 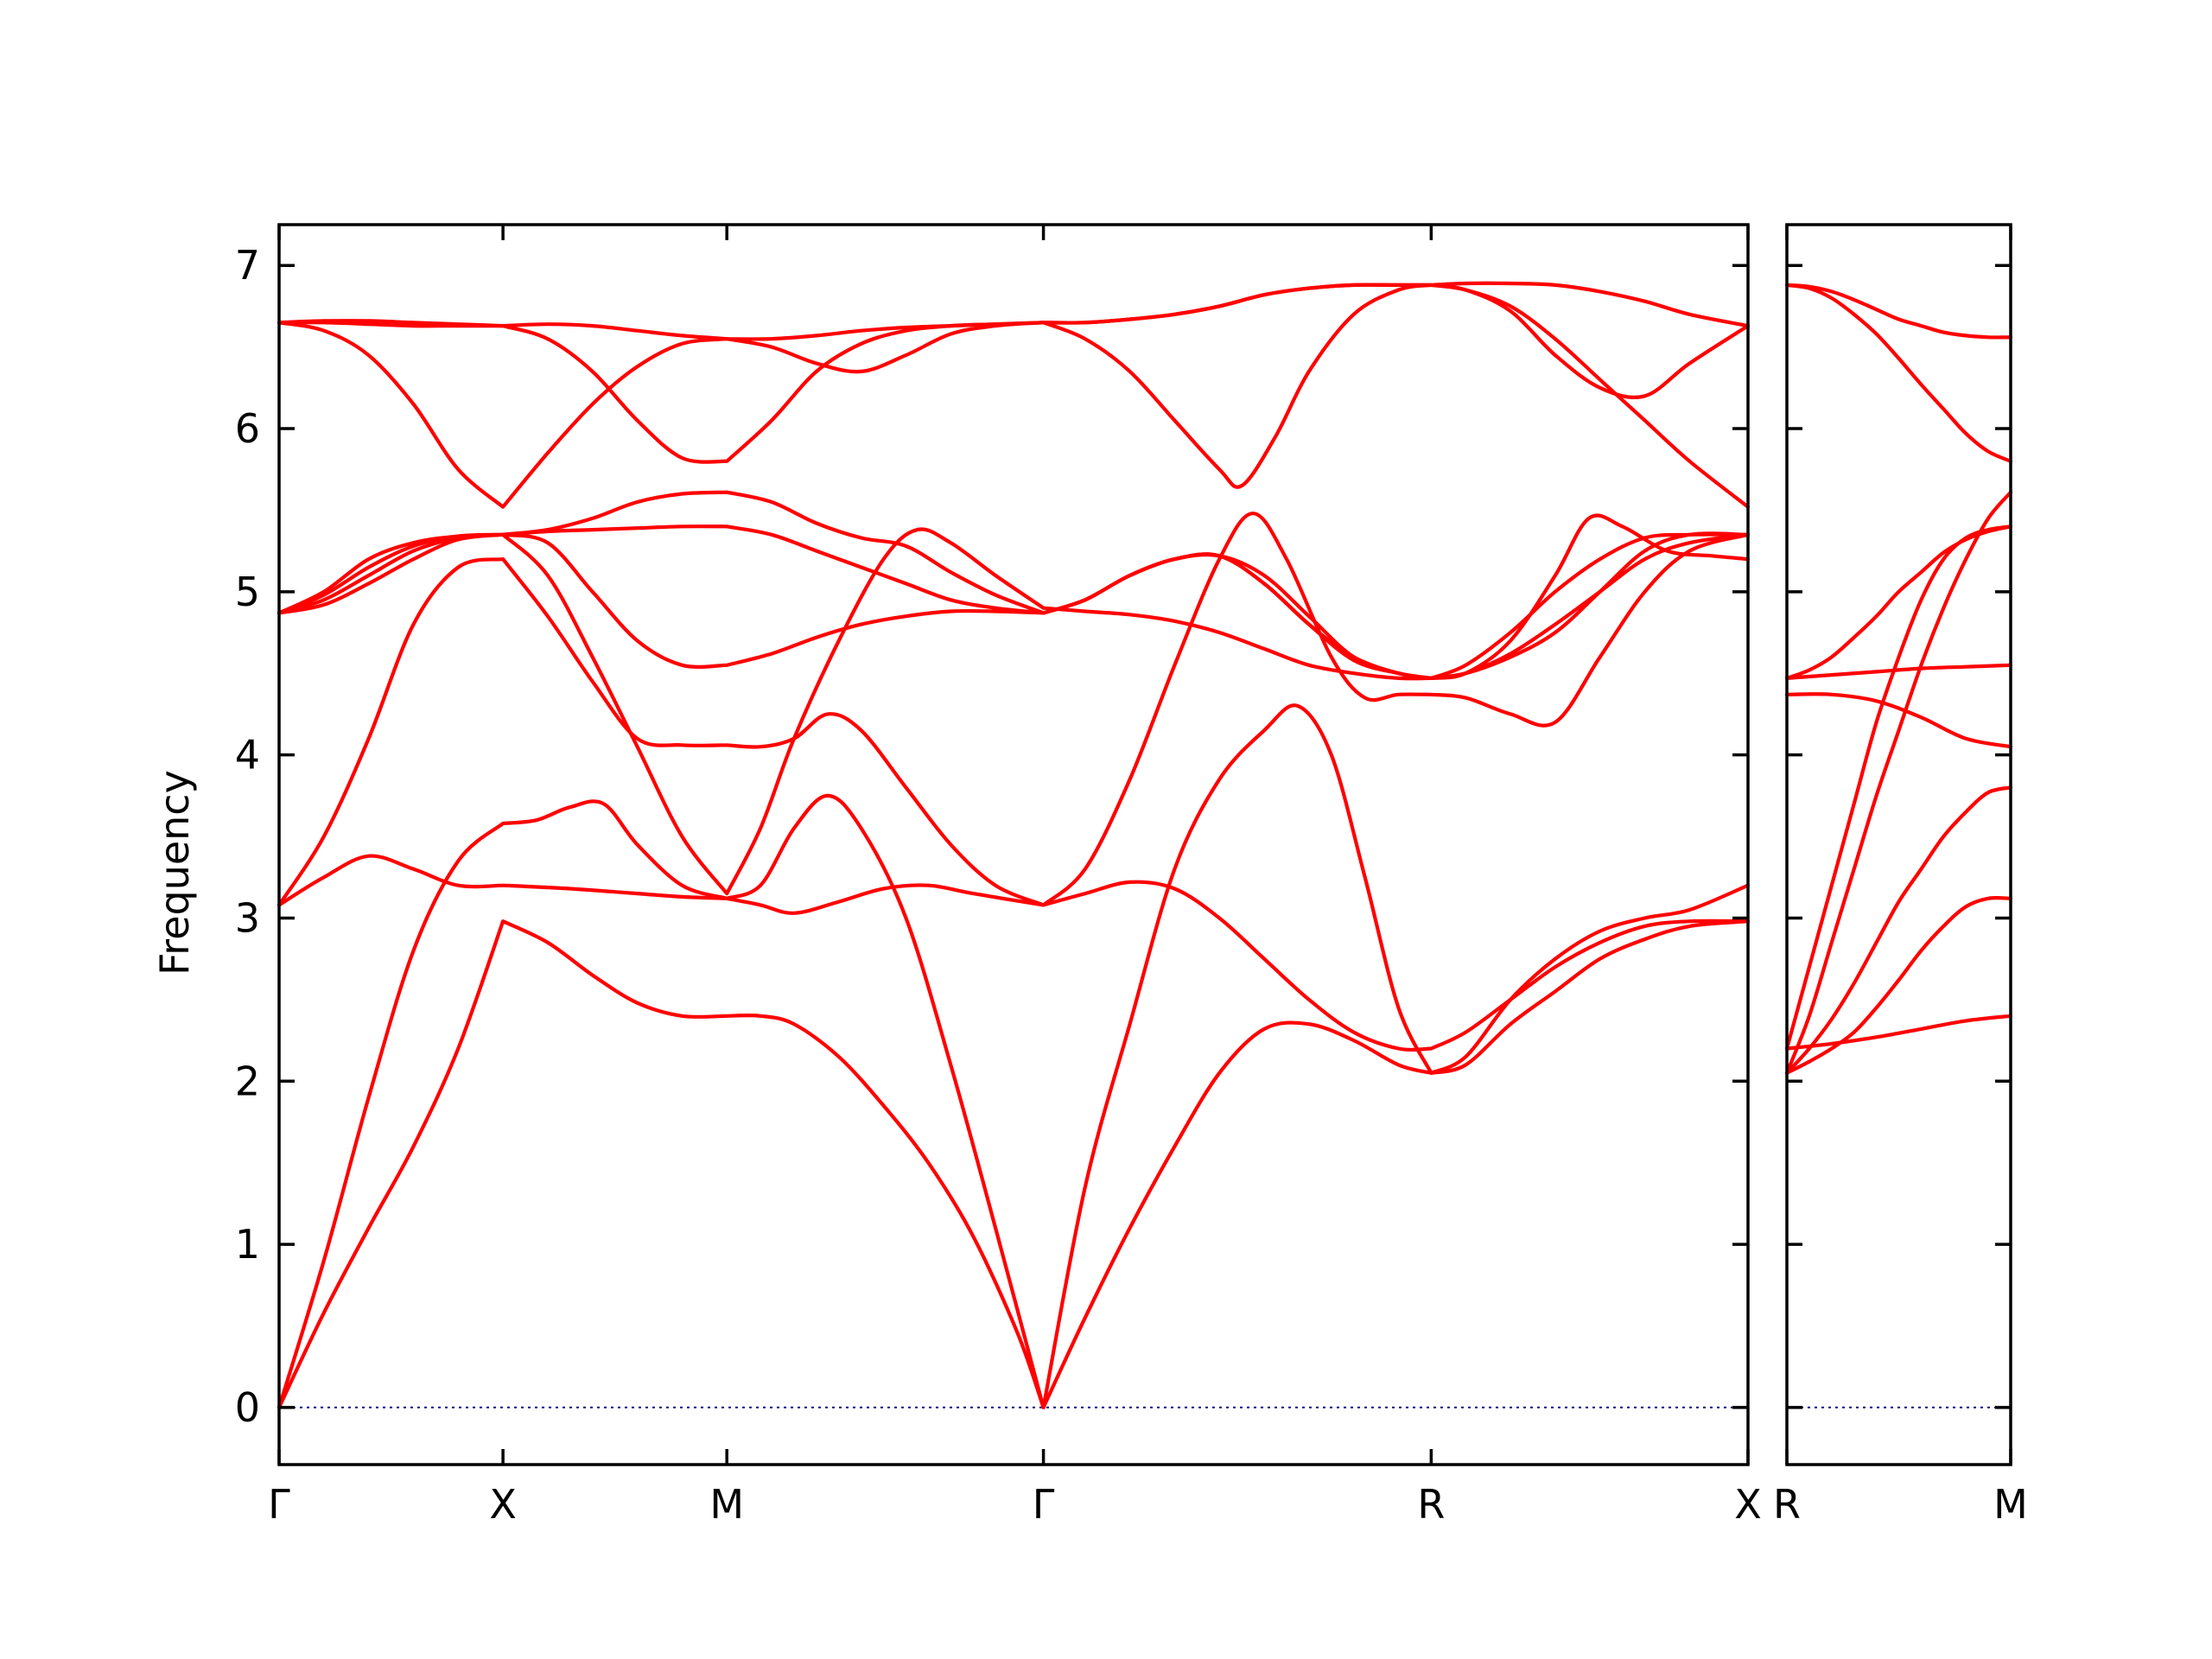 I want to click on y-tick-label: 4, so click(x=247, y=755).